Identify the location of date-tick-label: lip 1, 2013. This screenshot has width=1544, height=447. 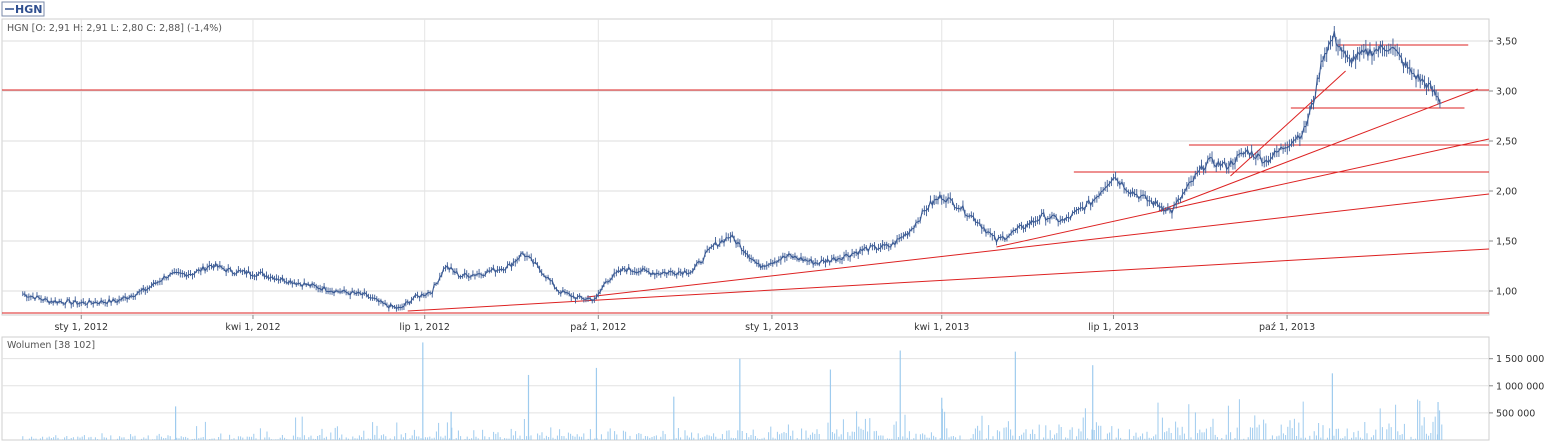
(1113, 327).